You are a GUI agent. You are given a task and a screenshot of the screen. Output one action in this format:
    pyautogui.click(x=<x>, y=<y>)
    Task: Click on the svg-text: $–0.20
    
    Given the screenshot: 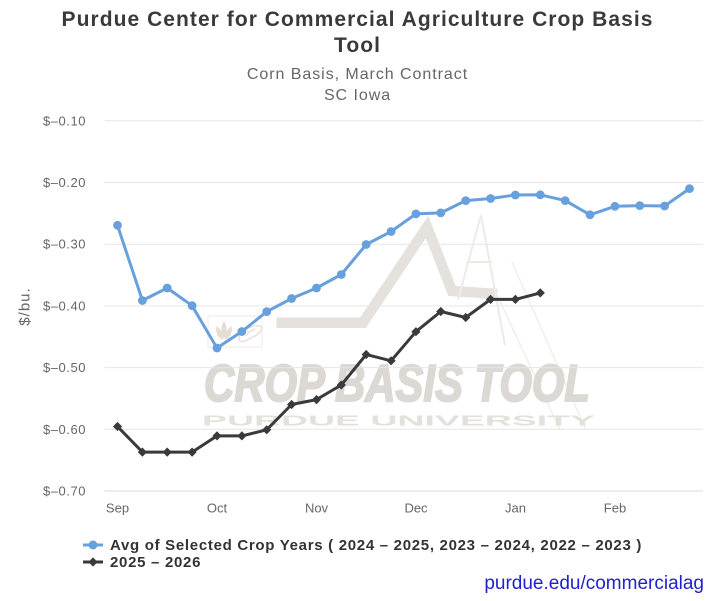 What is the action you would take?
    pyautogui.click(x=64, y=182)
    